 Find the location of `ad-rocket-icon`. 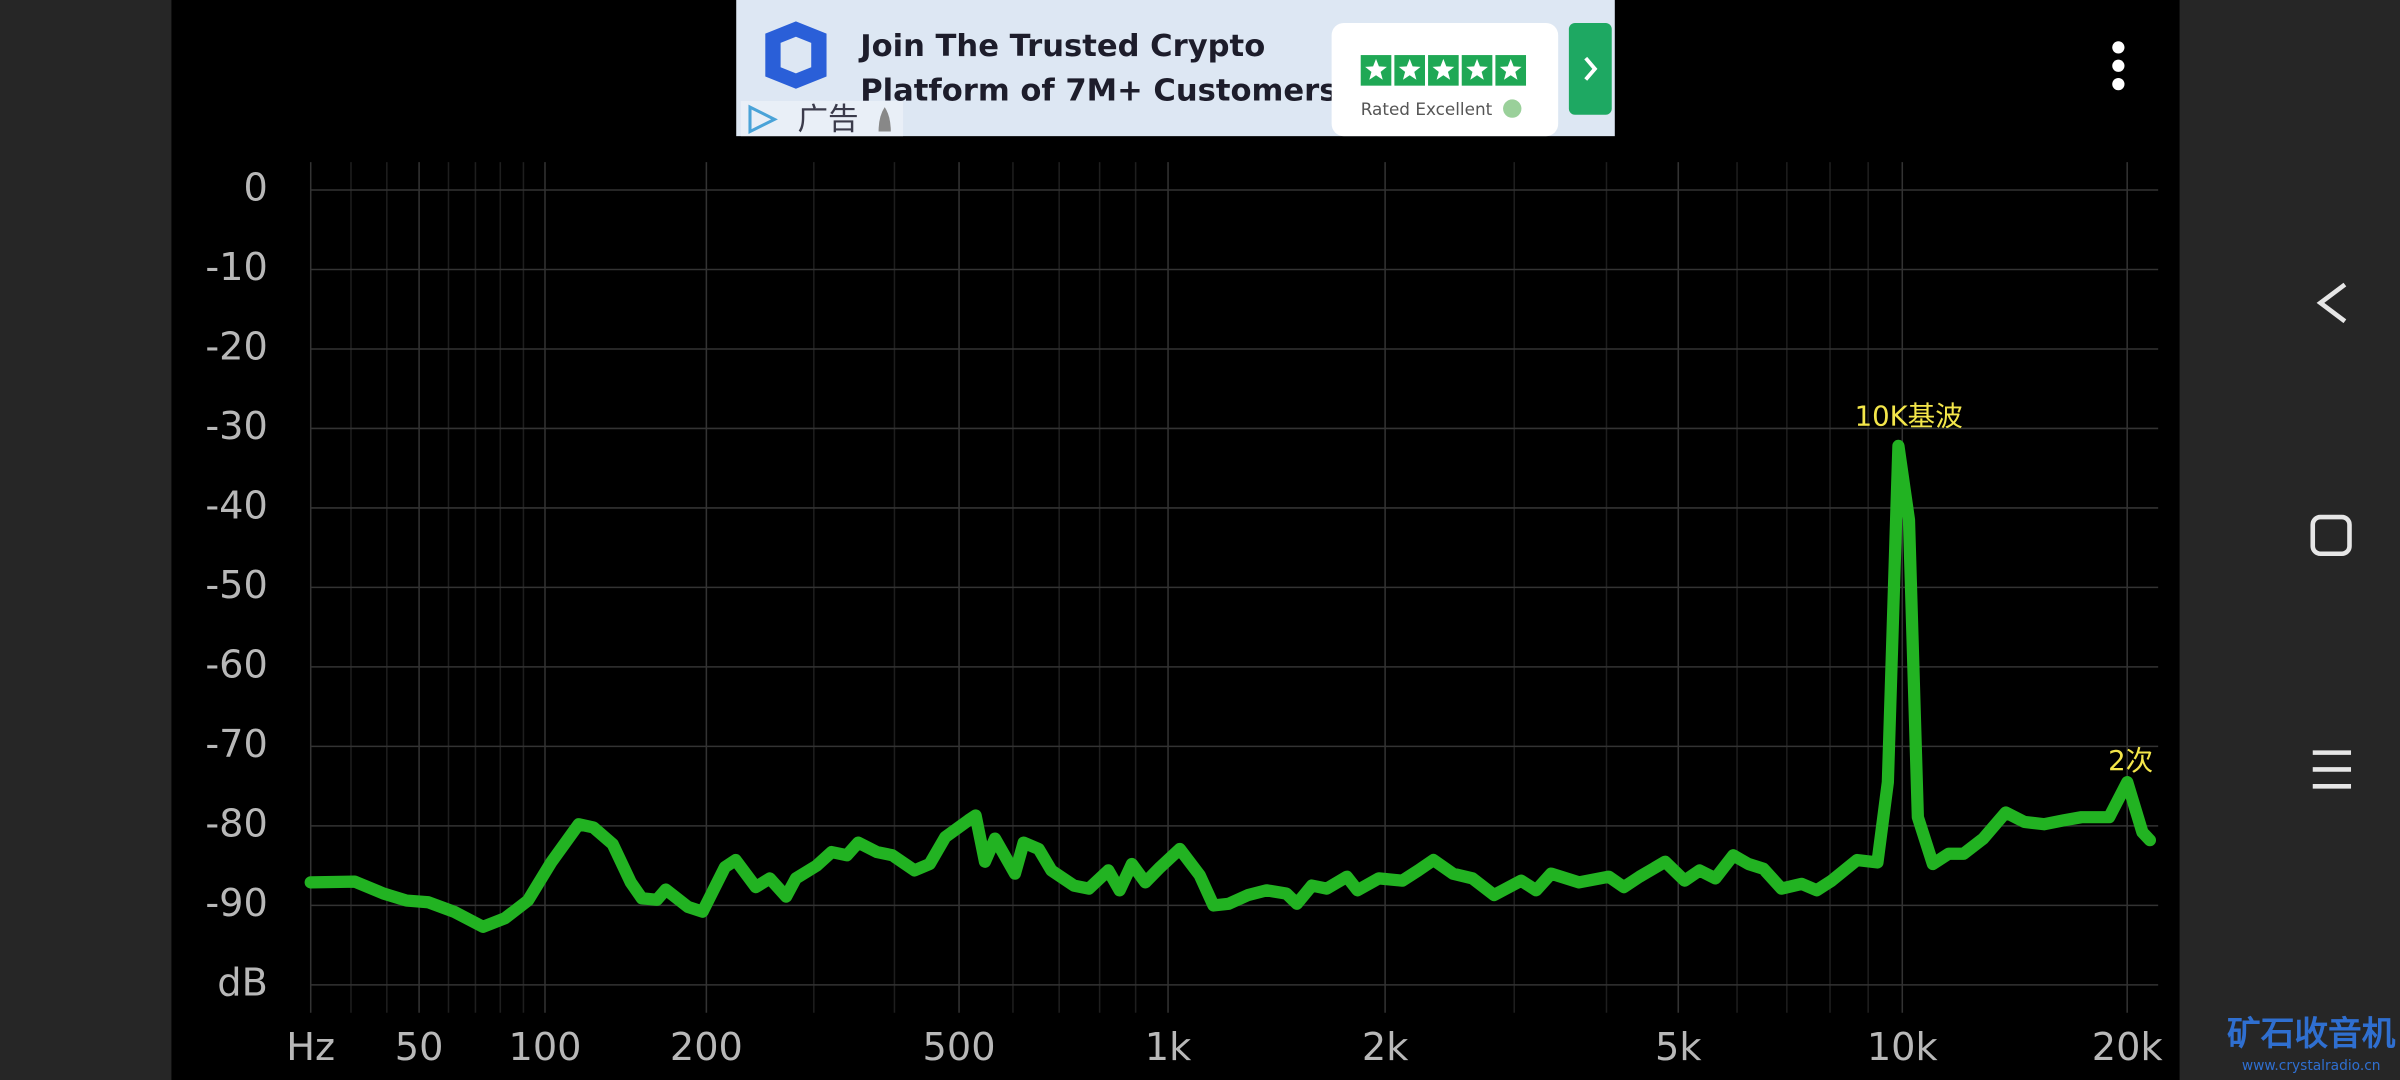

ad-rocket-icon is located at coordinates (884, 119).